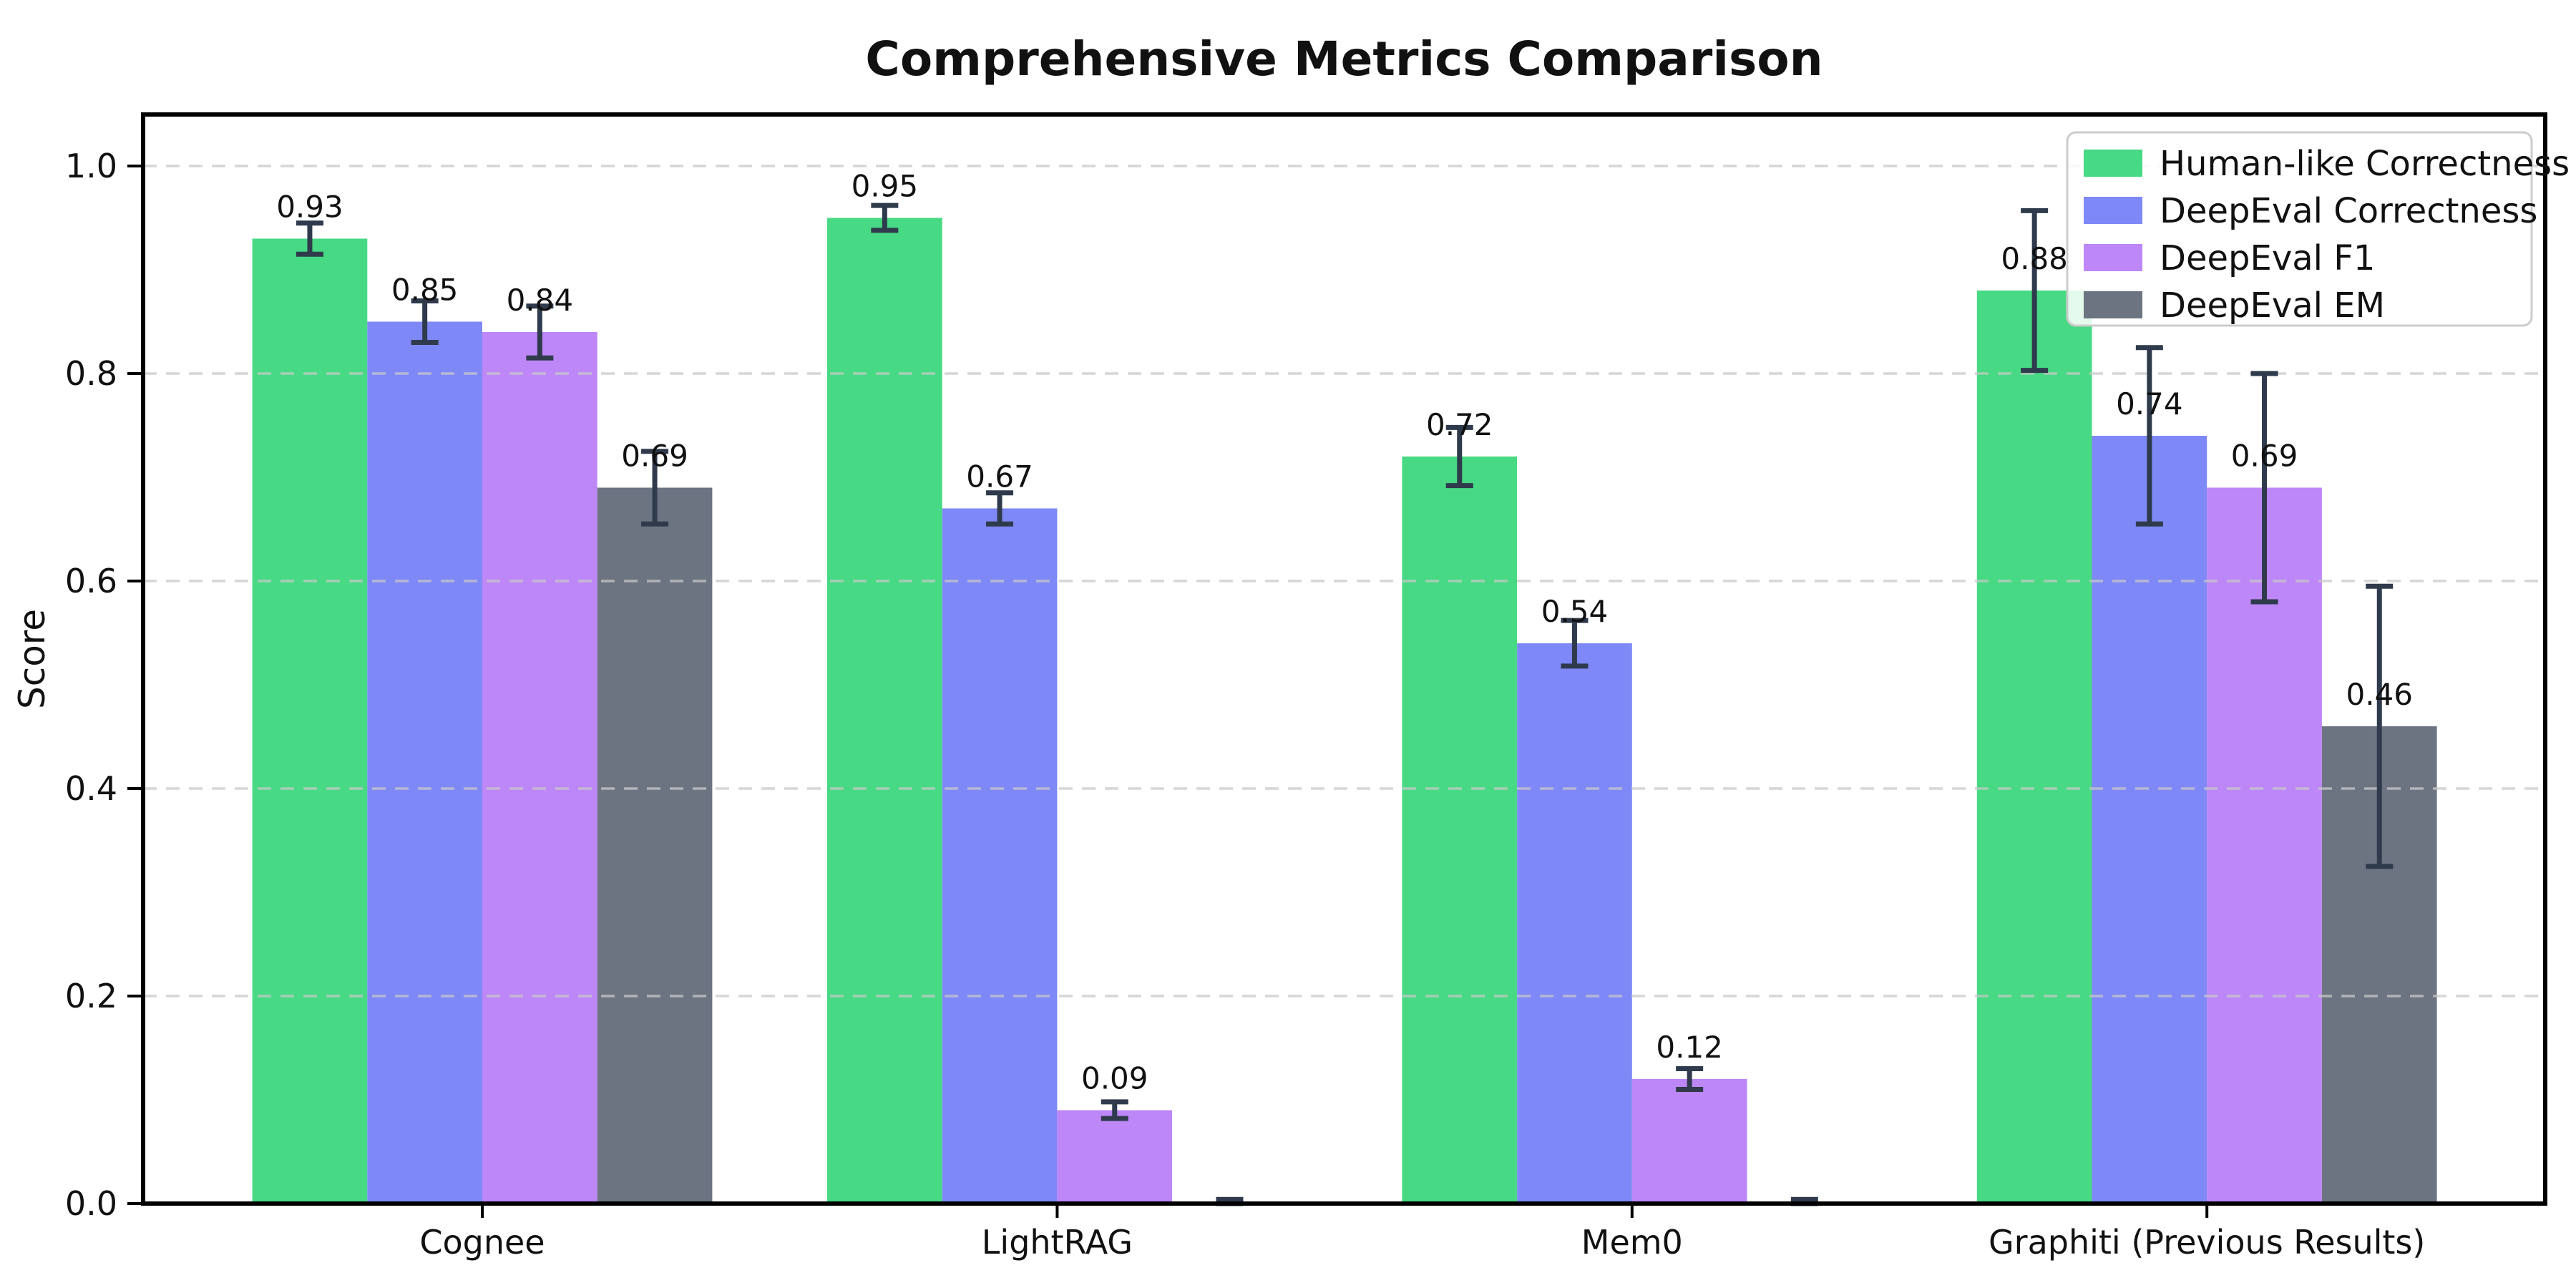 This screenshot has height=1288, width=2576. I want to click on legend-box, so click(2299, 229).